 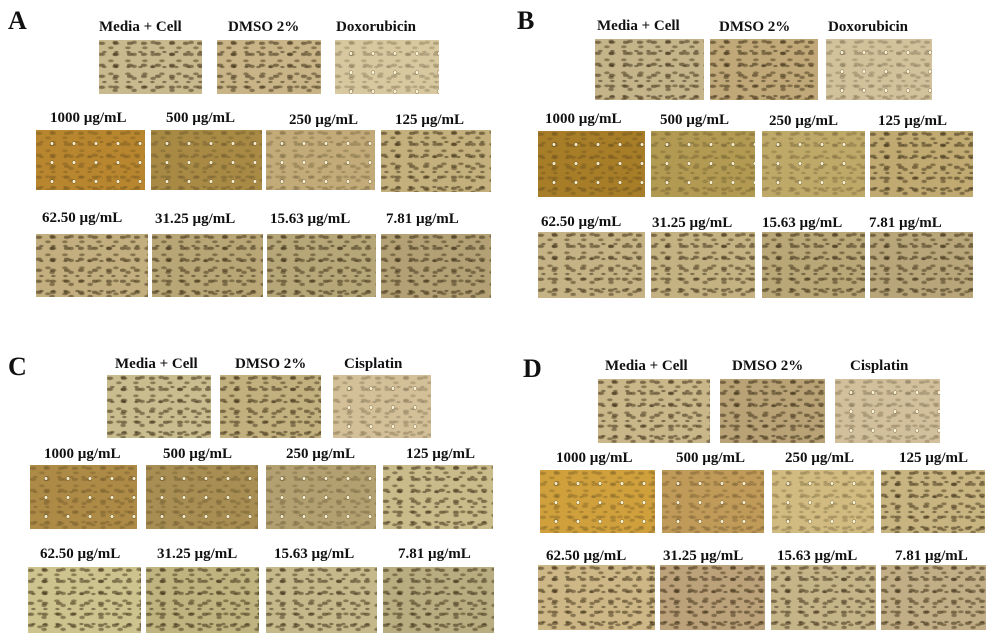 What do you see at coordinates (17, 366) in the screenshot?
I see `panel-letter: C` at bounding box center [17, 366].